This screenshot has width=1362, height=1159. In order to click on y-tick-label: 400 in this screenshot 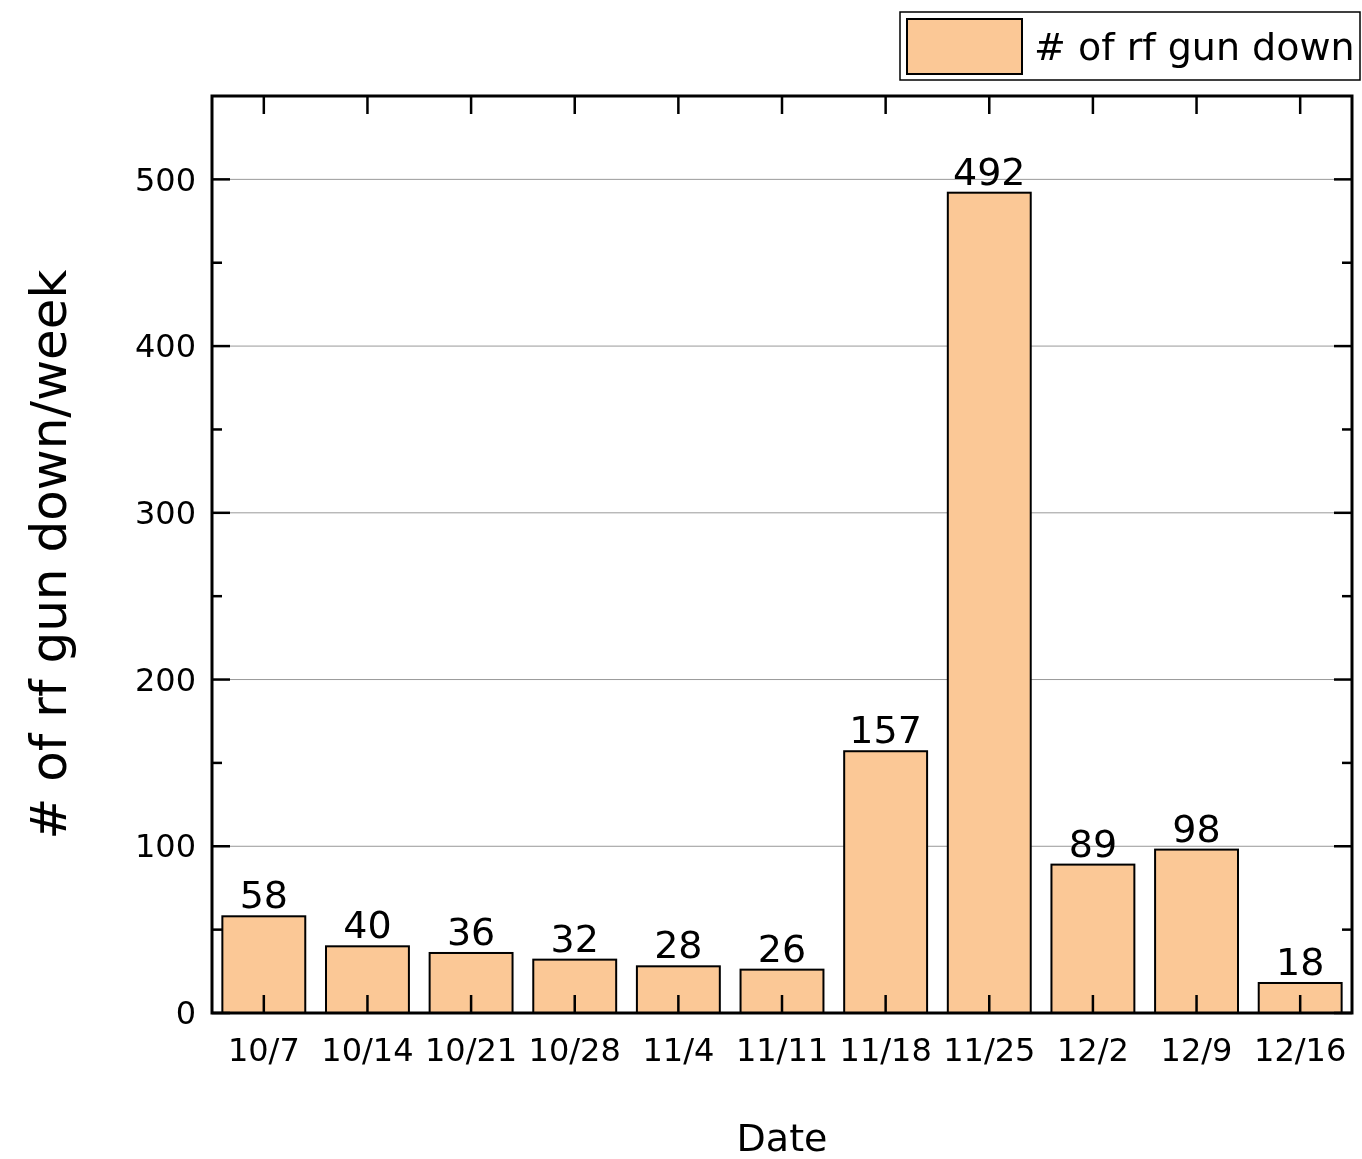, I will do `click(165, 346)`.